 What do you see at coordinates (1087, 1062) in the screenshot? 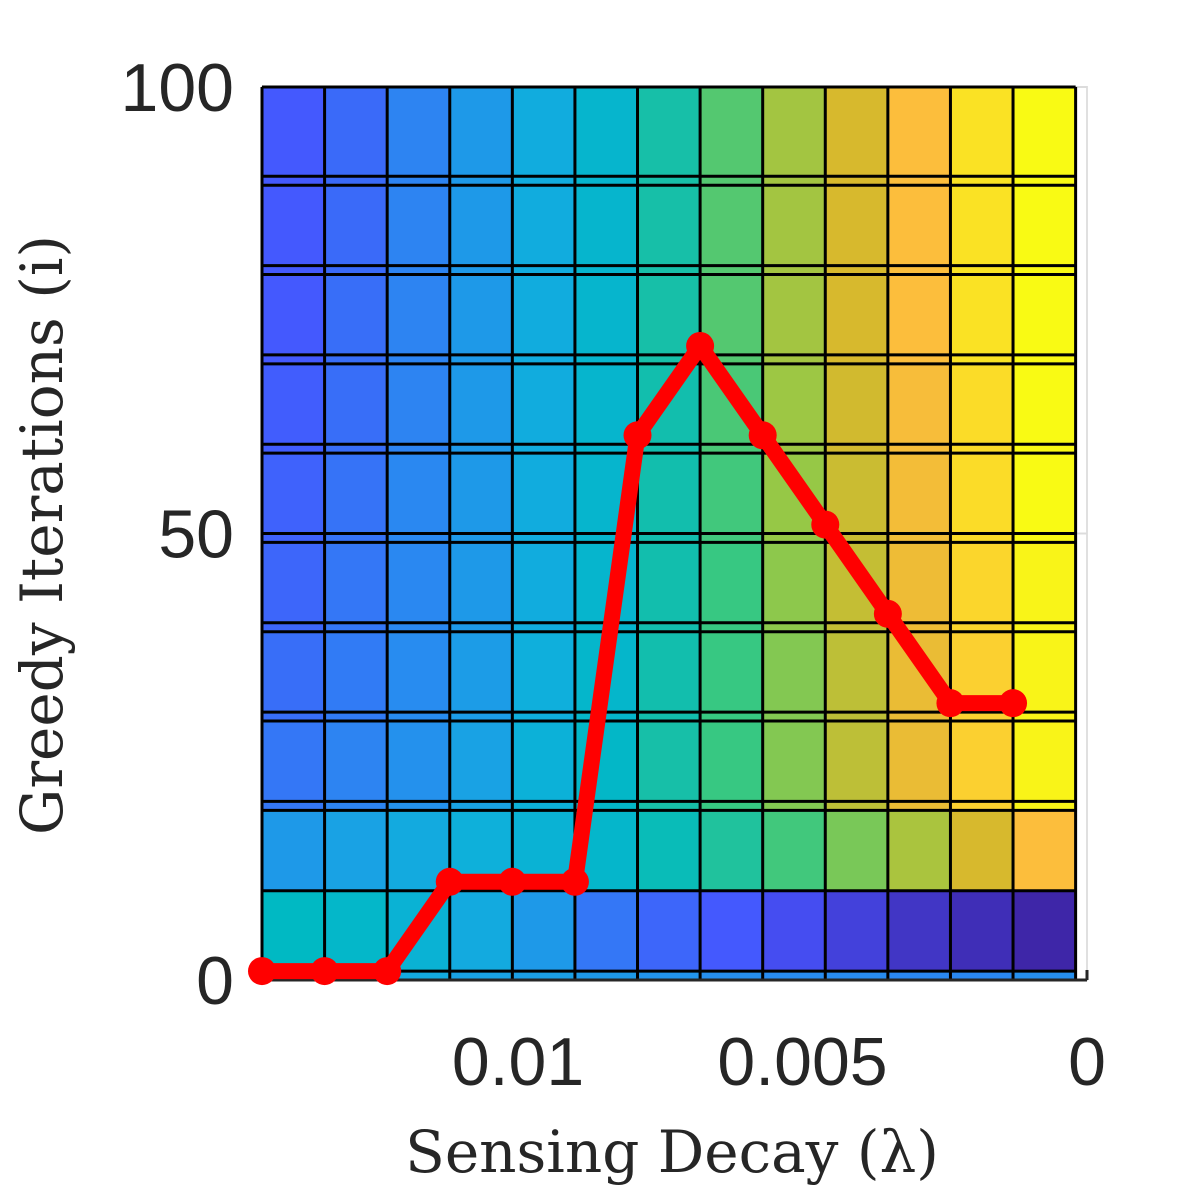
I see `x-tick-label: 0` at bounding box center [1087, 1062].